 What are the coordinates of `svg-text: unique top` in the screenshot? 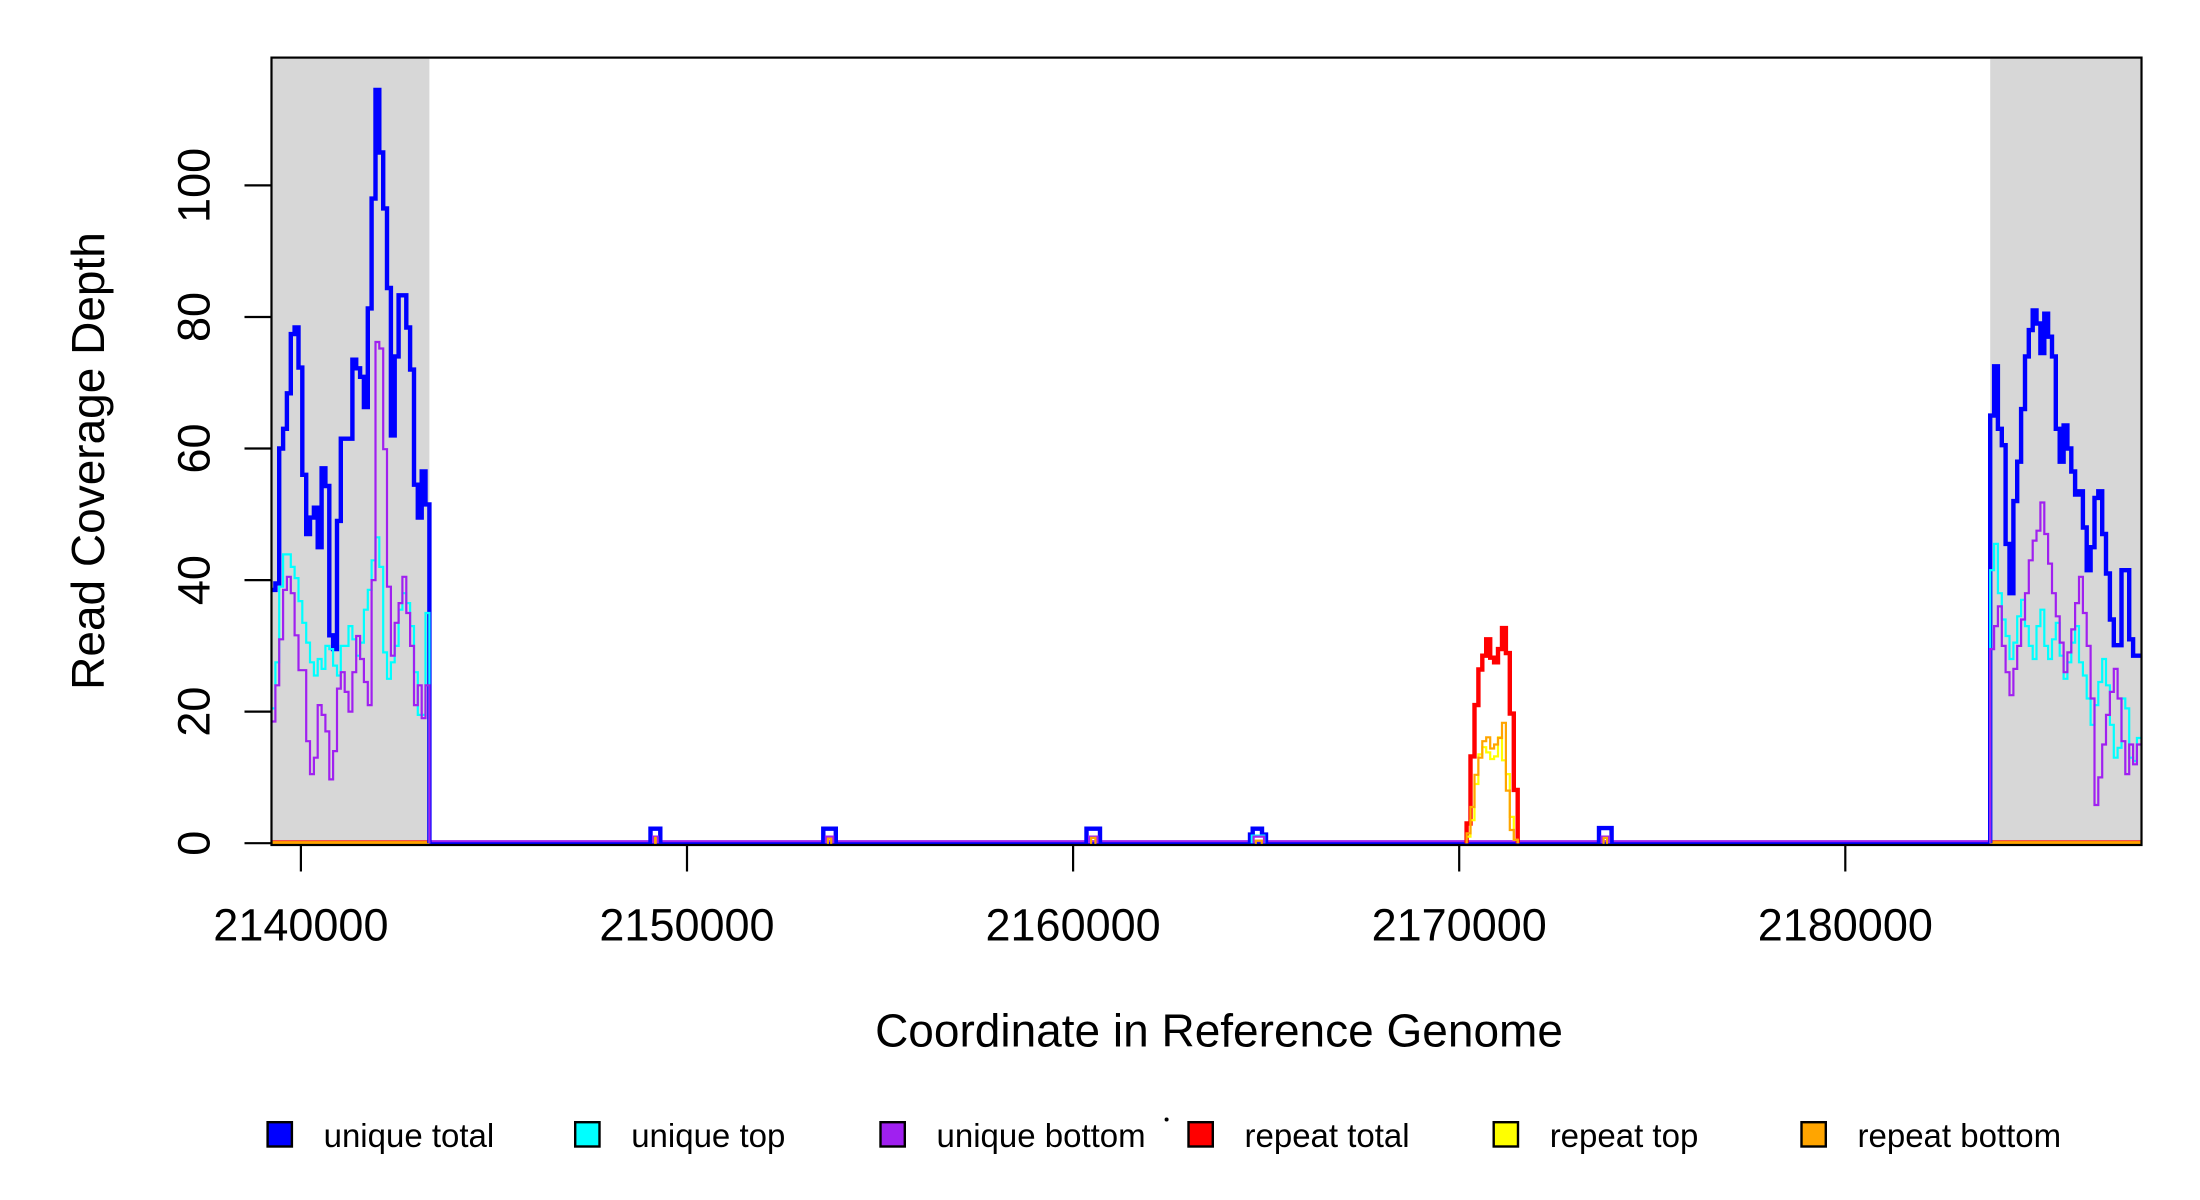 It's located at (708, 1135).